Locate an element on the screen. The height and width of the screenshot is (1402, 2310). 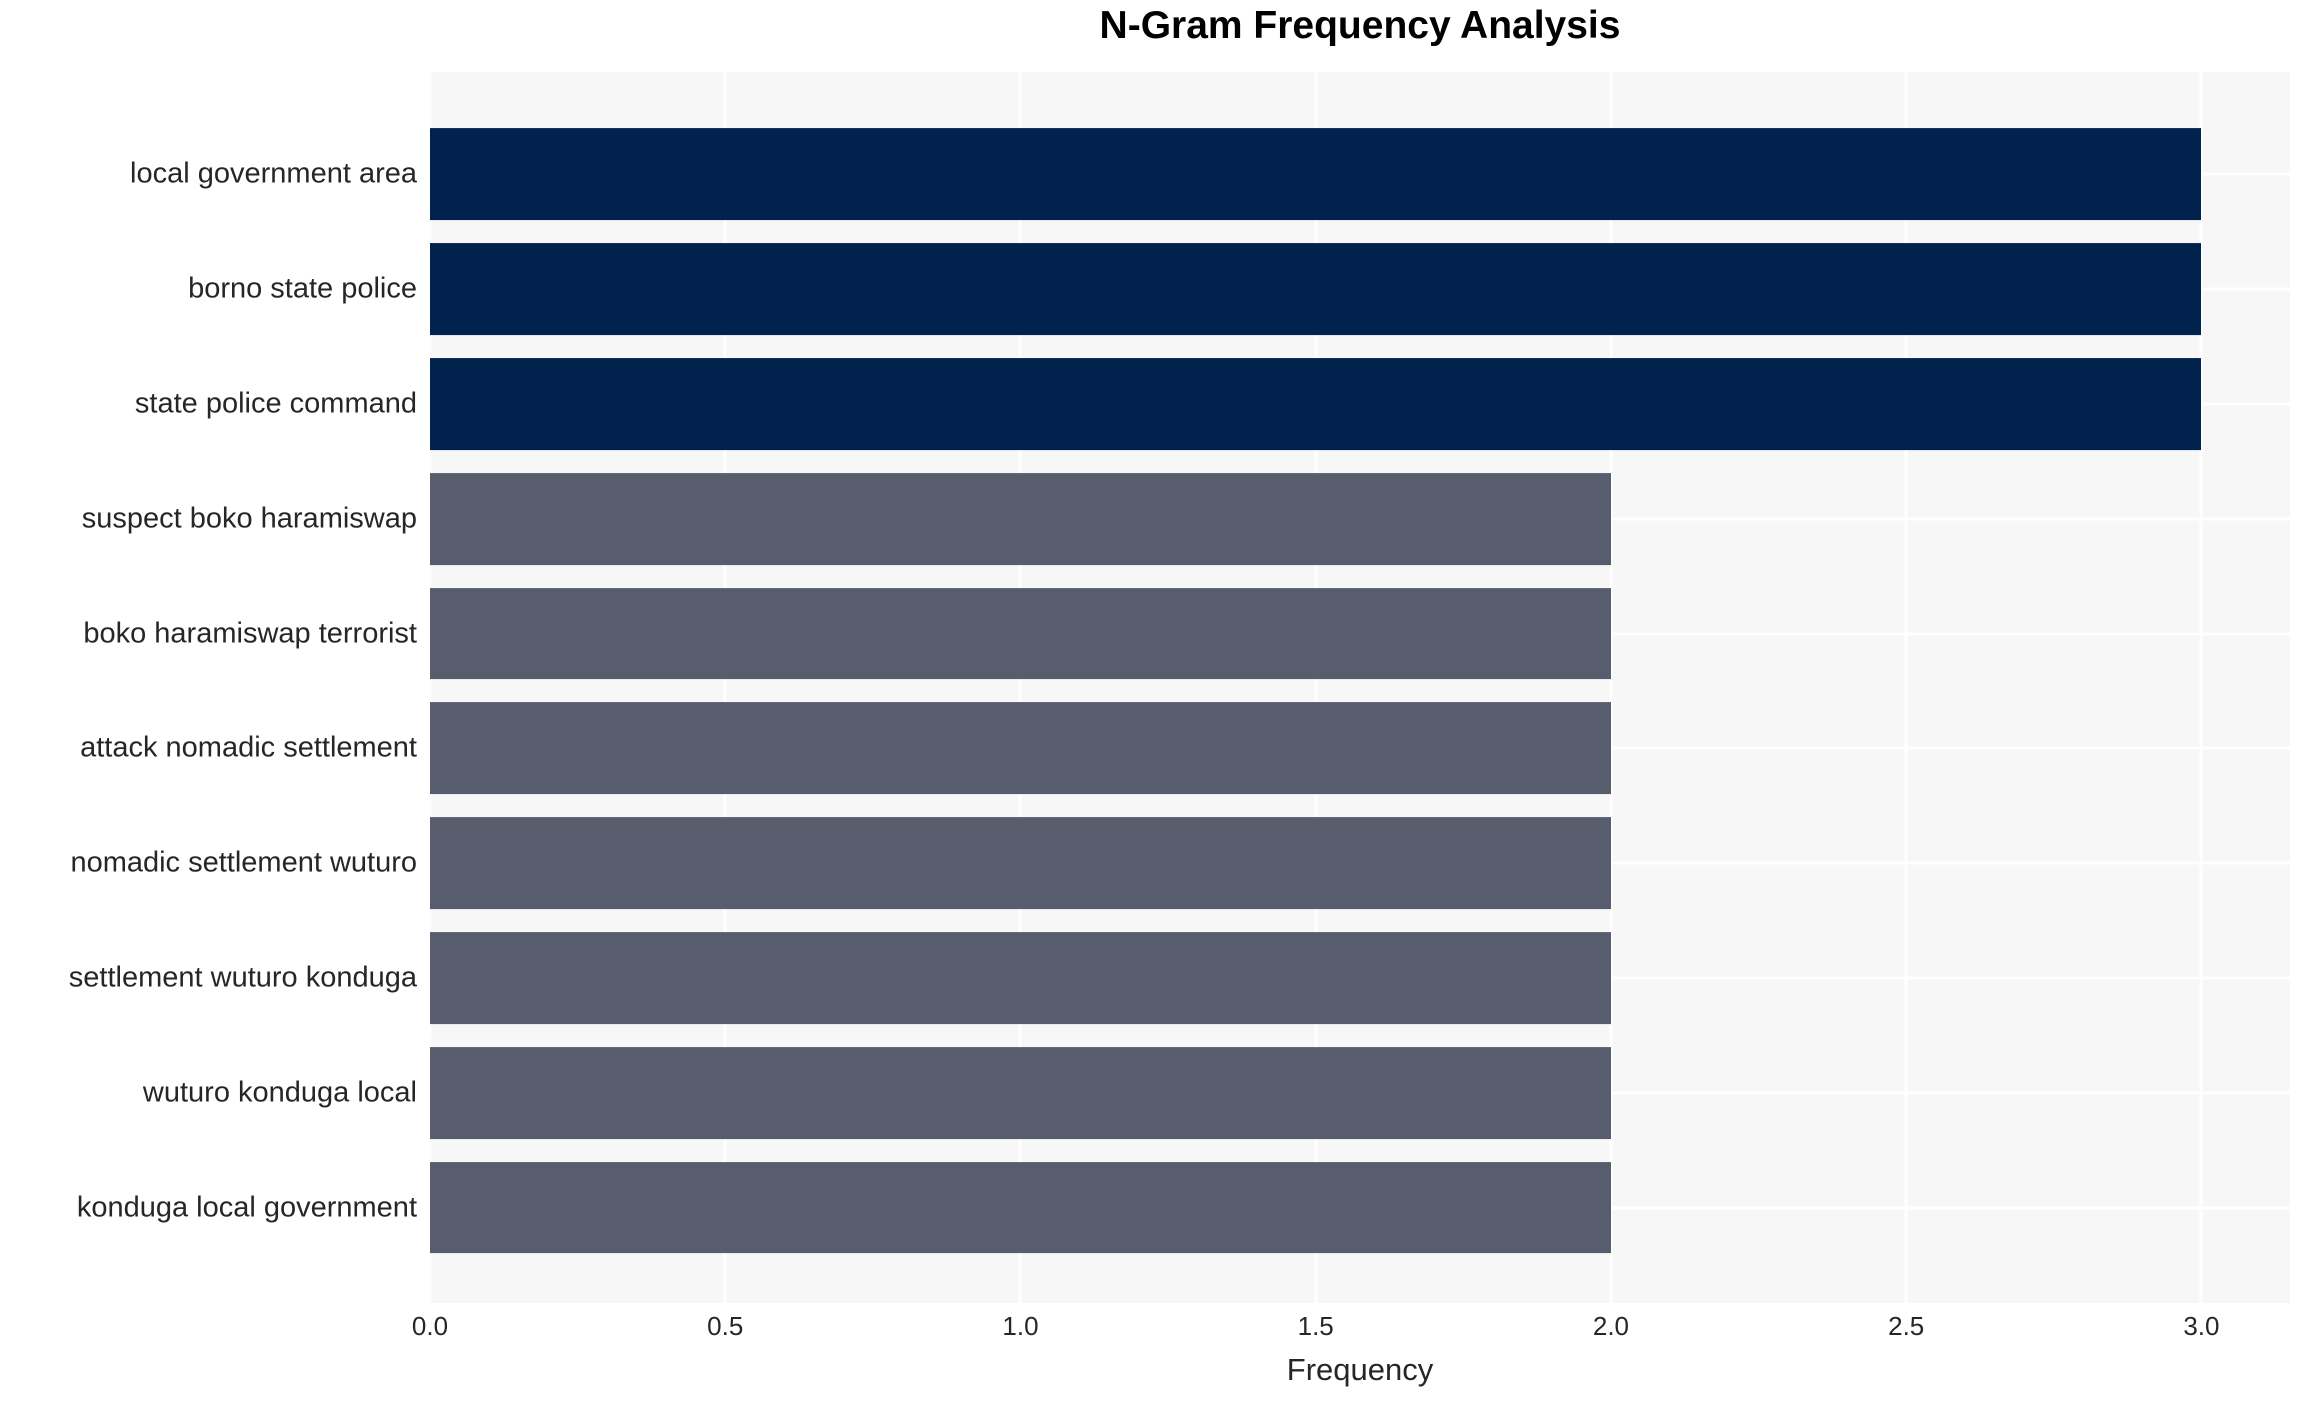
x-axis-ticks: 0.0 0.5 1.0 1.5 2.0 2.5 3.0 is located at coordinates (1351, 1328).